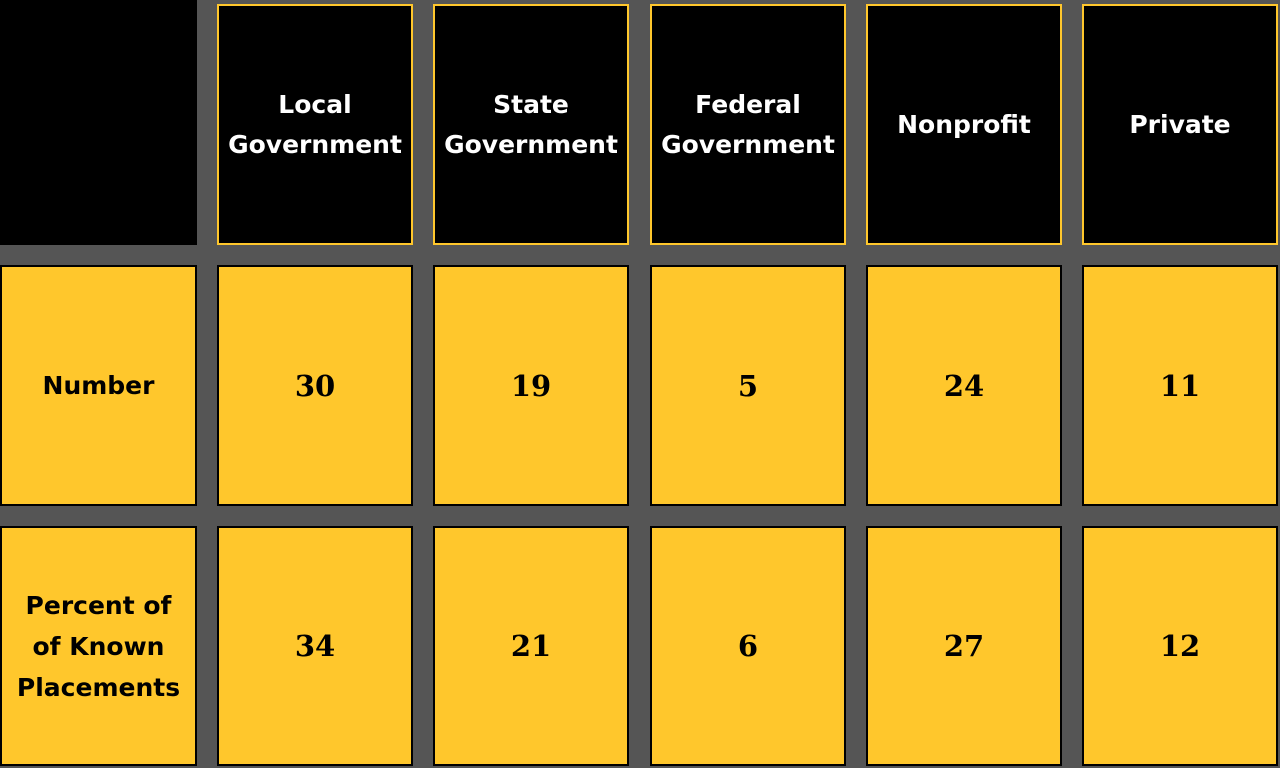  I want to click on column-header-text: Federal Government, so click(748, 124).